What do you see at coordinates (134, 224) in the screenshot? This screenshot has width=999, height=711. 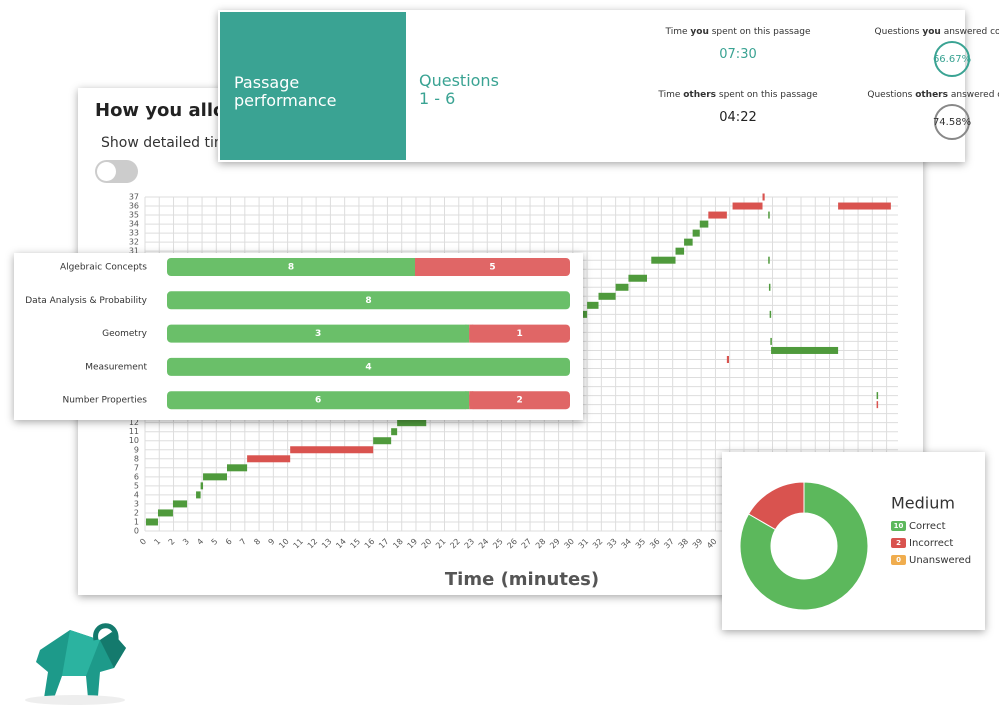 I see `y-tick-label: 34` at bounding box center [134, 224].